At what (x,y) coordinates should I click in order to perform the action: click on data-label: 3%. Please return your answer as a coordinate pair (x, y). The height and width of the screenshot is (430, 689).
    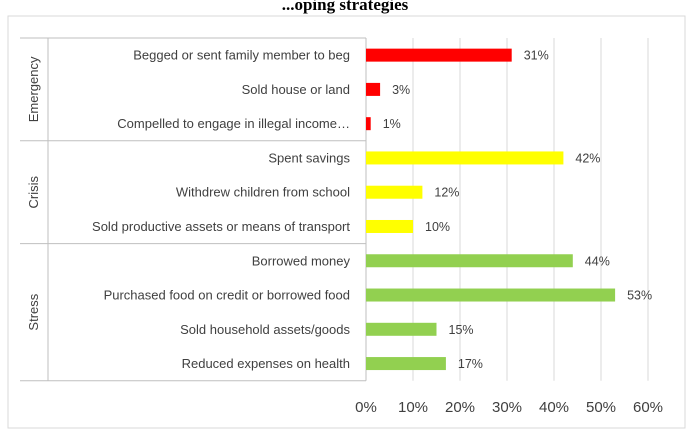
    Looking at the image, I should click on (401, 90).